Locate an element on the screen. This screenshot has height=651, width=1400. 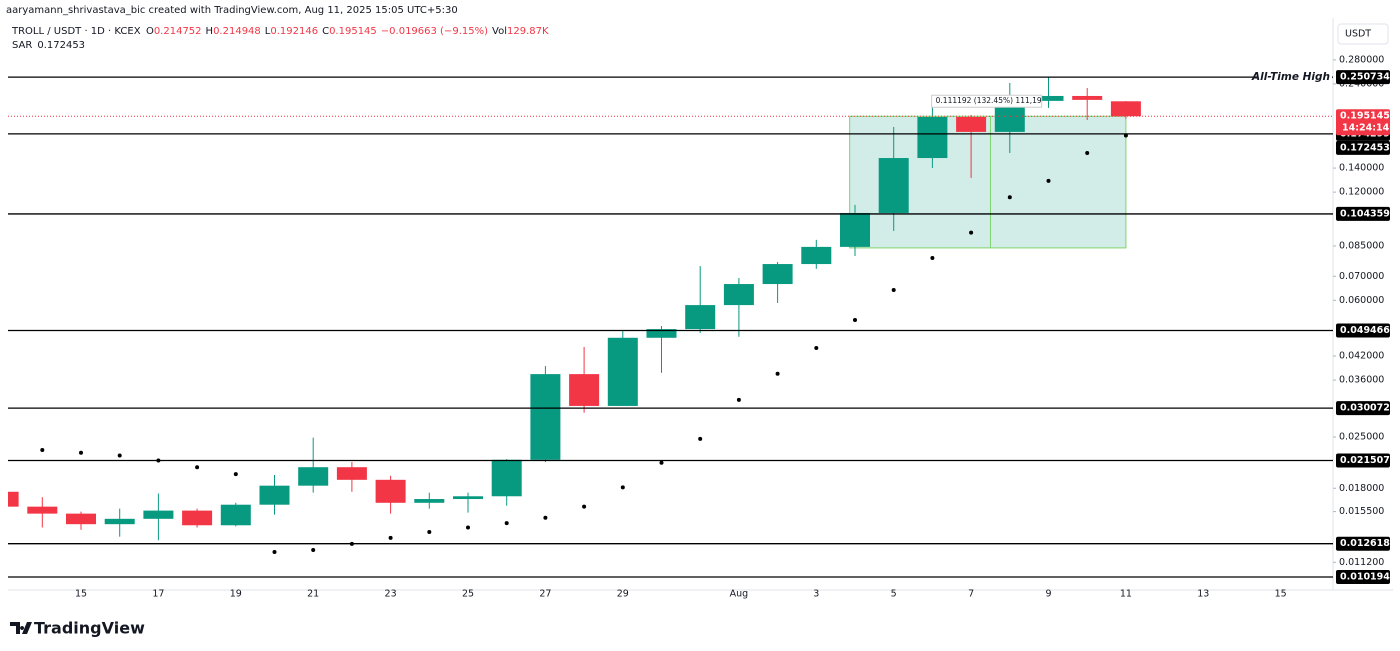
level-label: 0.010194 is located at coordinates (1365, 577).